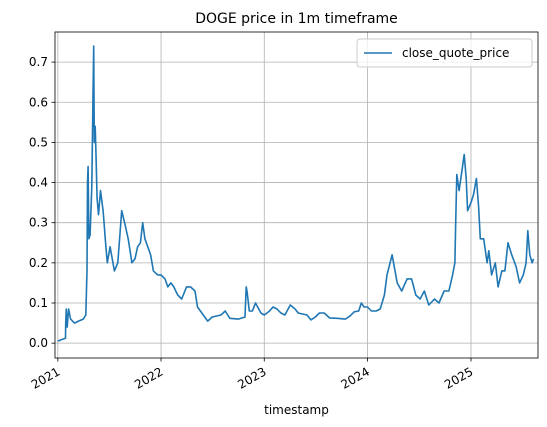 The height and width of the screenshot is (427, 547). I want to click on x-tick-label: 2024, so click(355, 377).